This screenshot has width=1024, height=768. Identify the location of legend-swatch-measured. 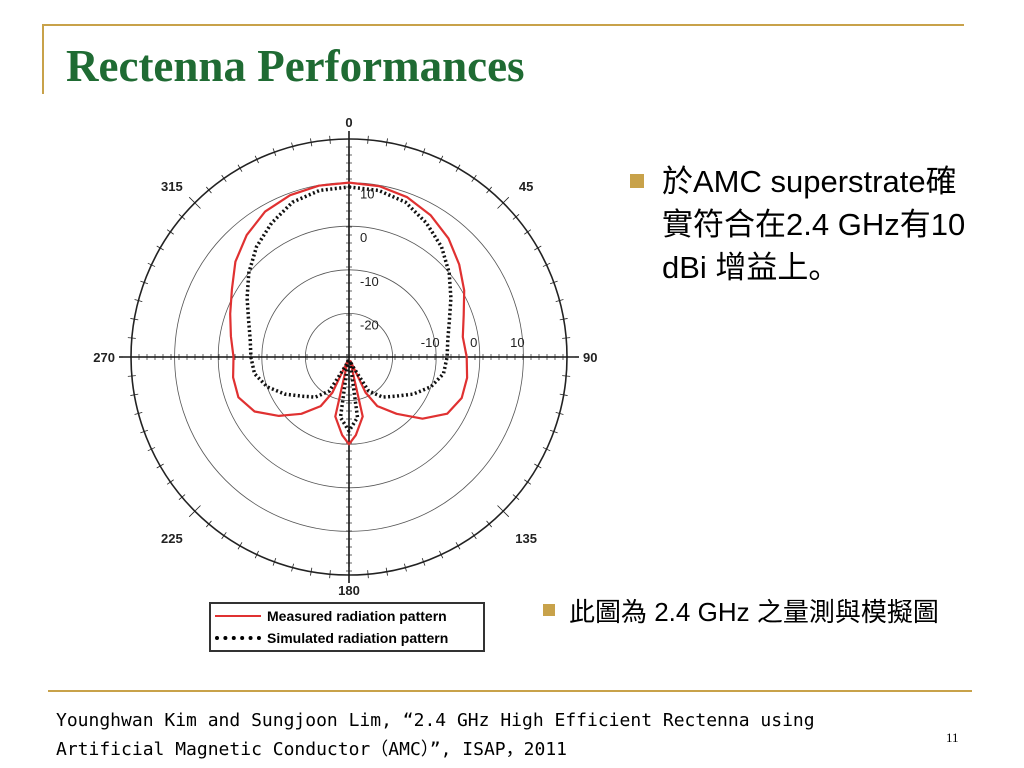
(238, 616).